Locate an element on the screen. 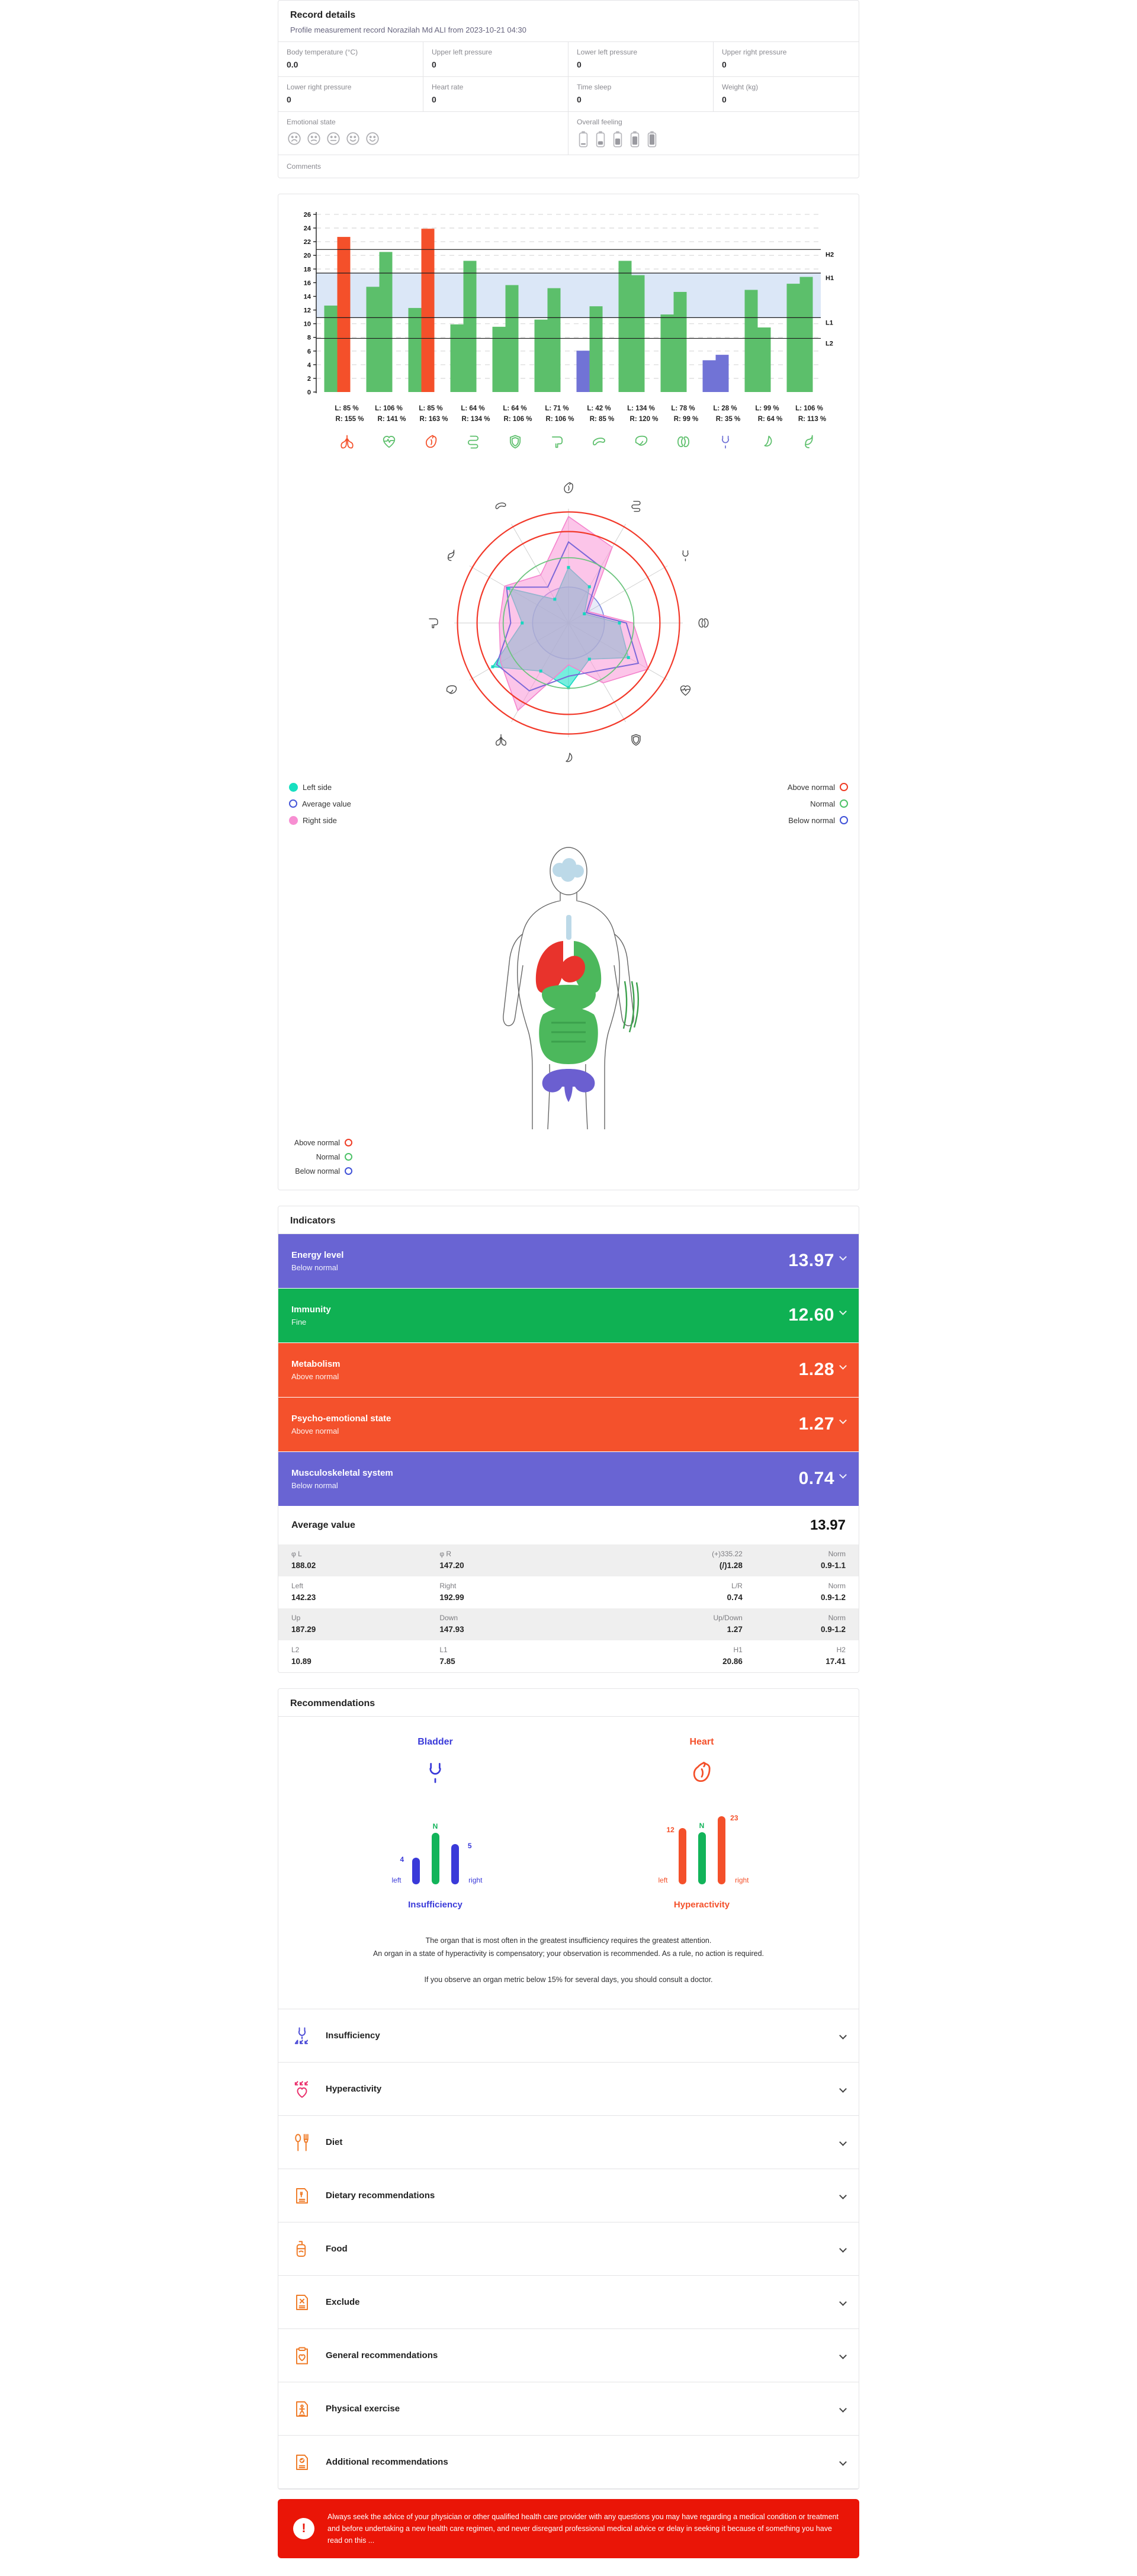 The image size is (1137, 2576). cutlery-icon is located at coordinates (303, 2142).